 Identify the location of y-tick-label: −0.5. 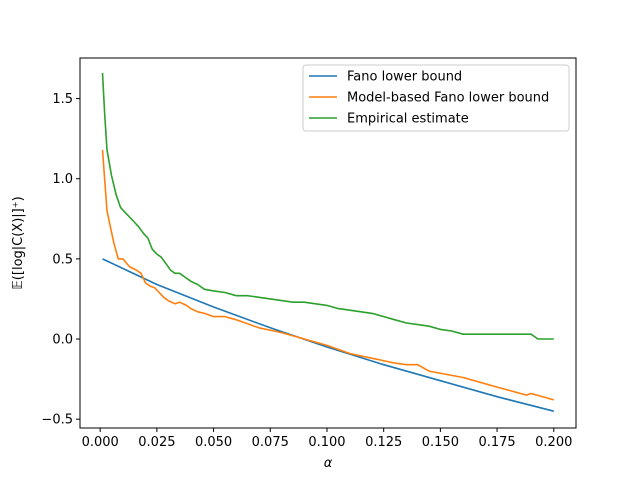
(57, 420).